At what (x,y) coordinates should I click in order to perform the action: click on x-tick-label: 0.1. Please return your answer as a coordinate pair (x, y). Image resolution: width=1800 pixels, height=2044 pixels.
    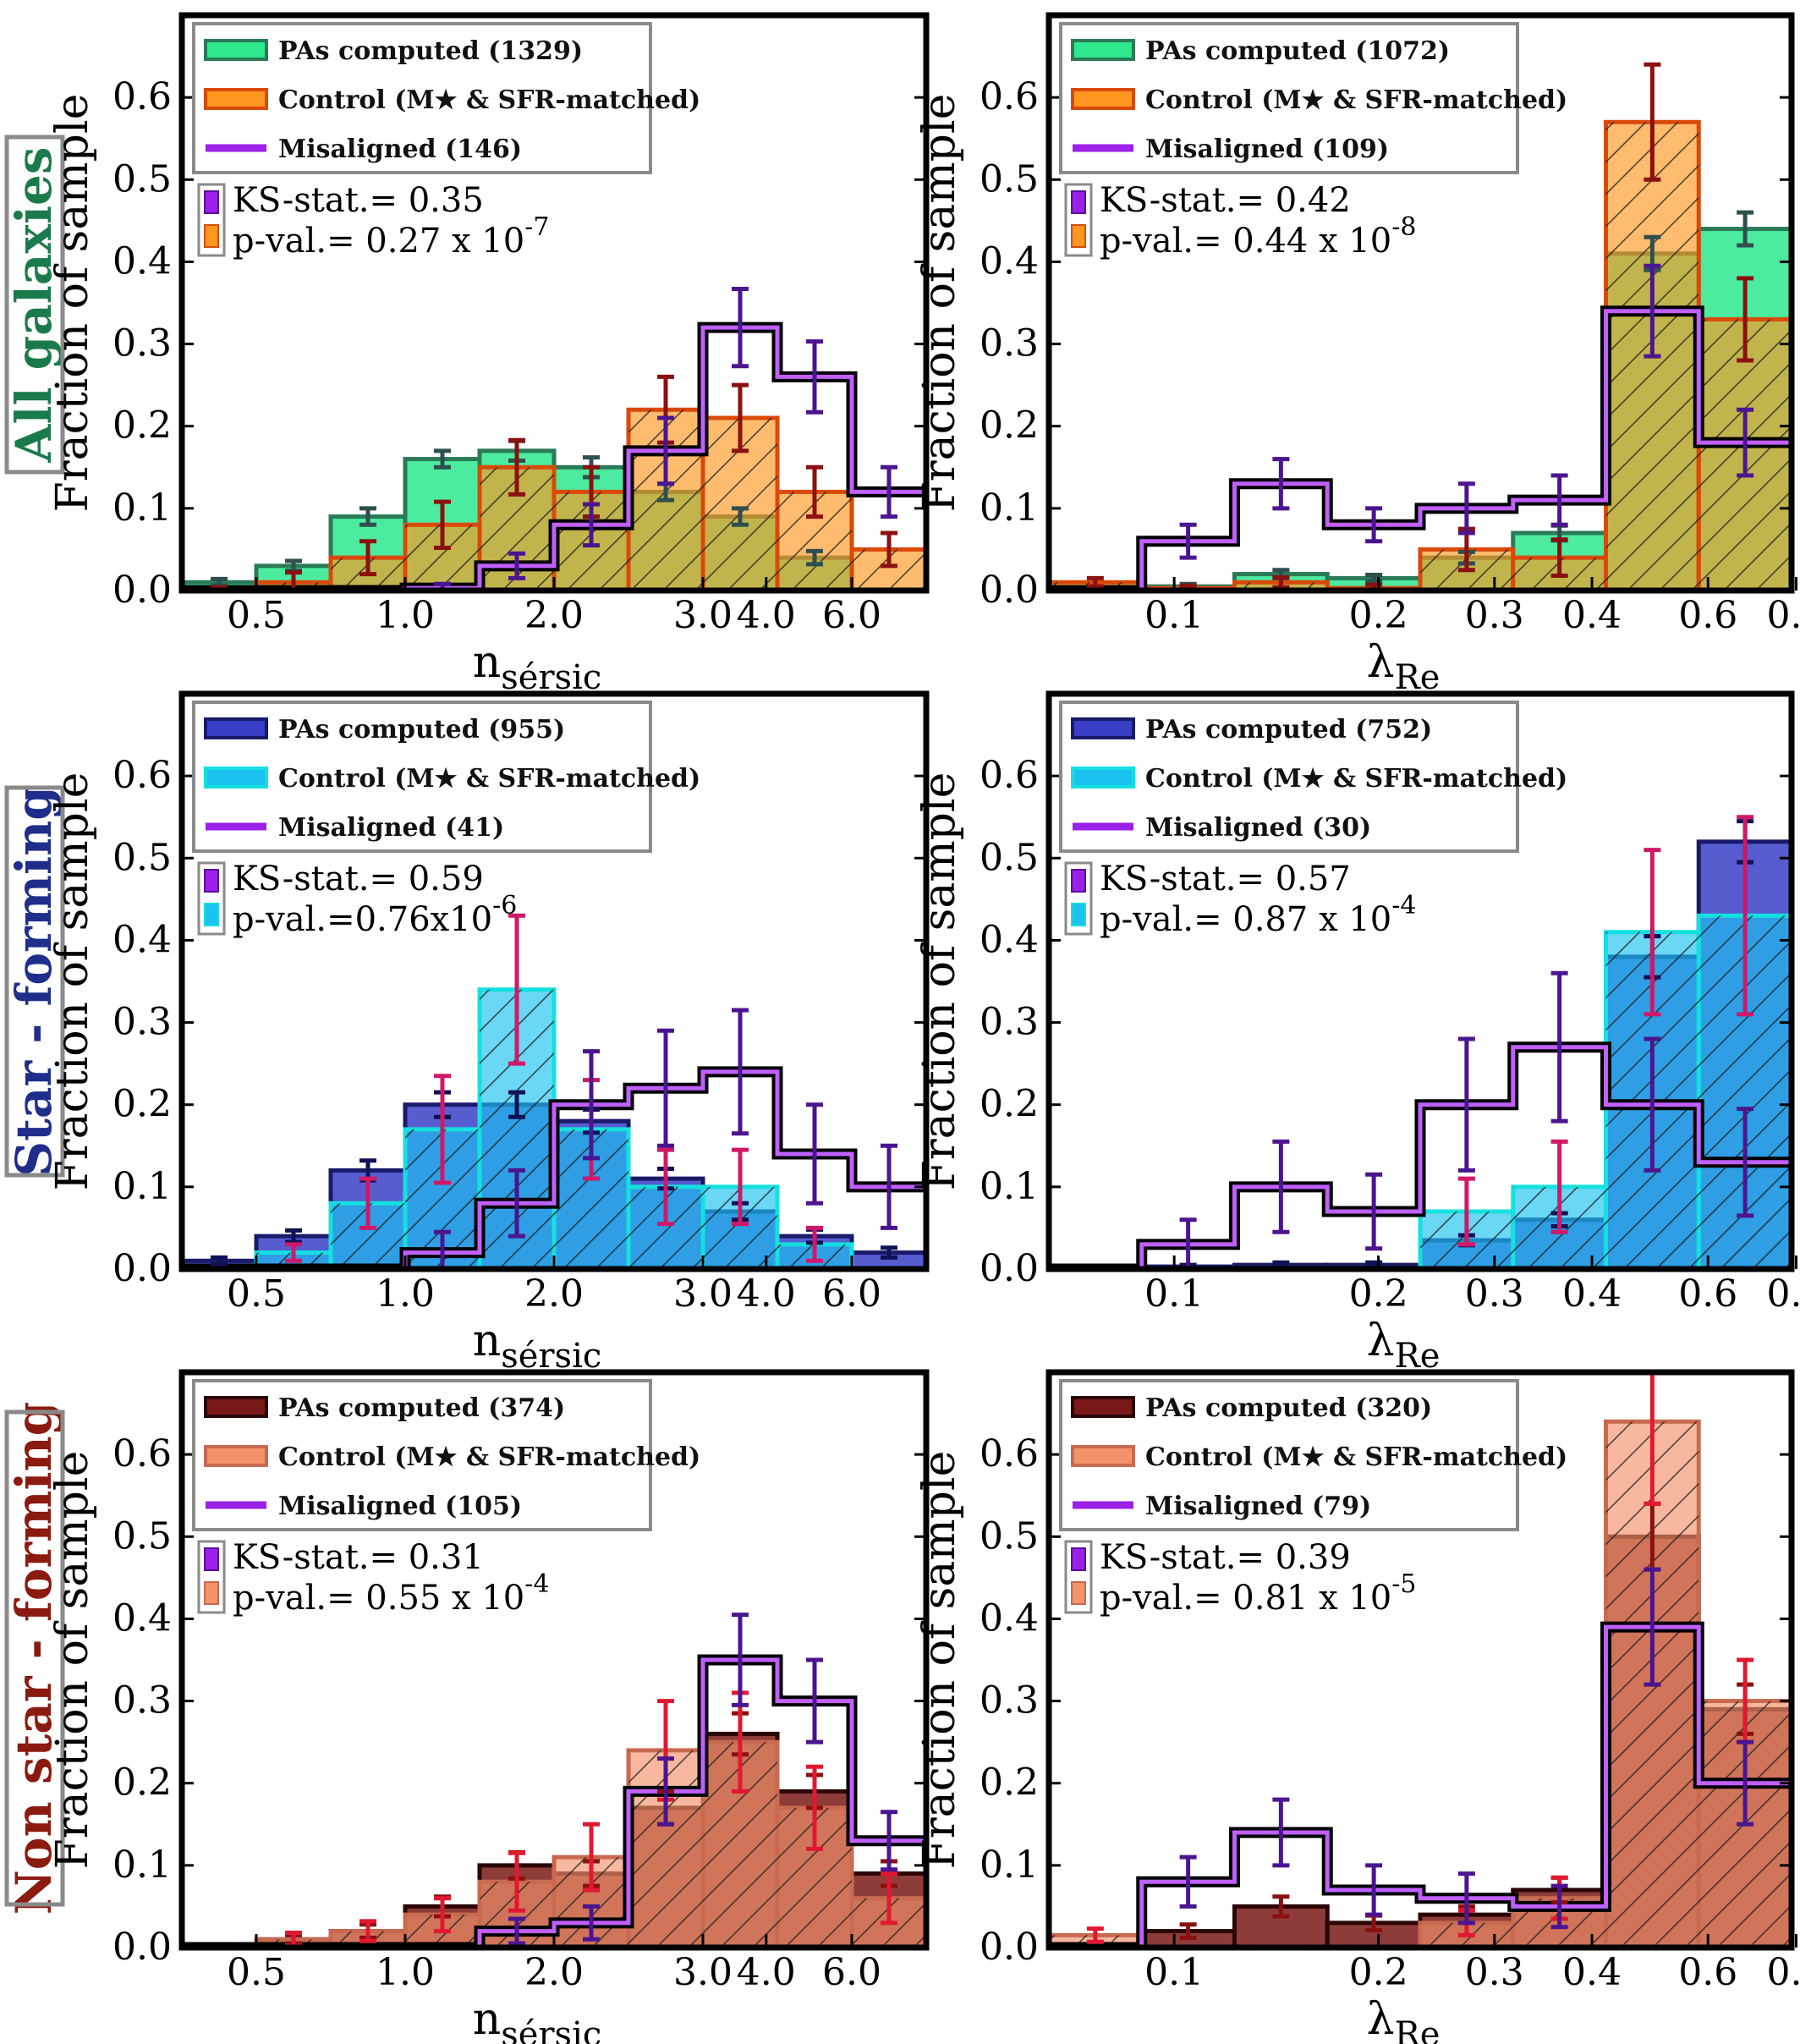
    Looking at the image, I should click on (1174, 1972).